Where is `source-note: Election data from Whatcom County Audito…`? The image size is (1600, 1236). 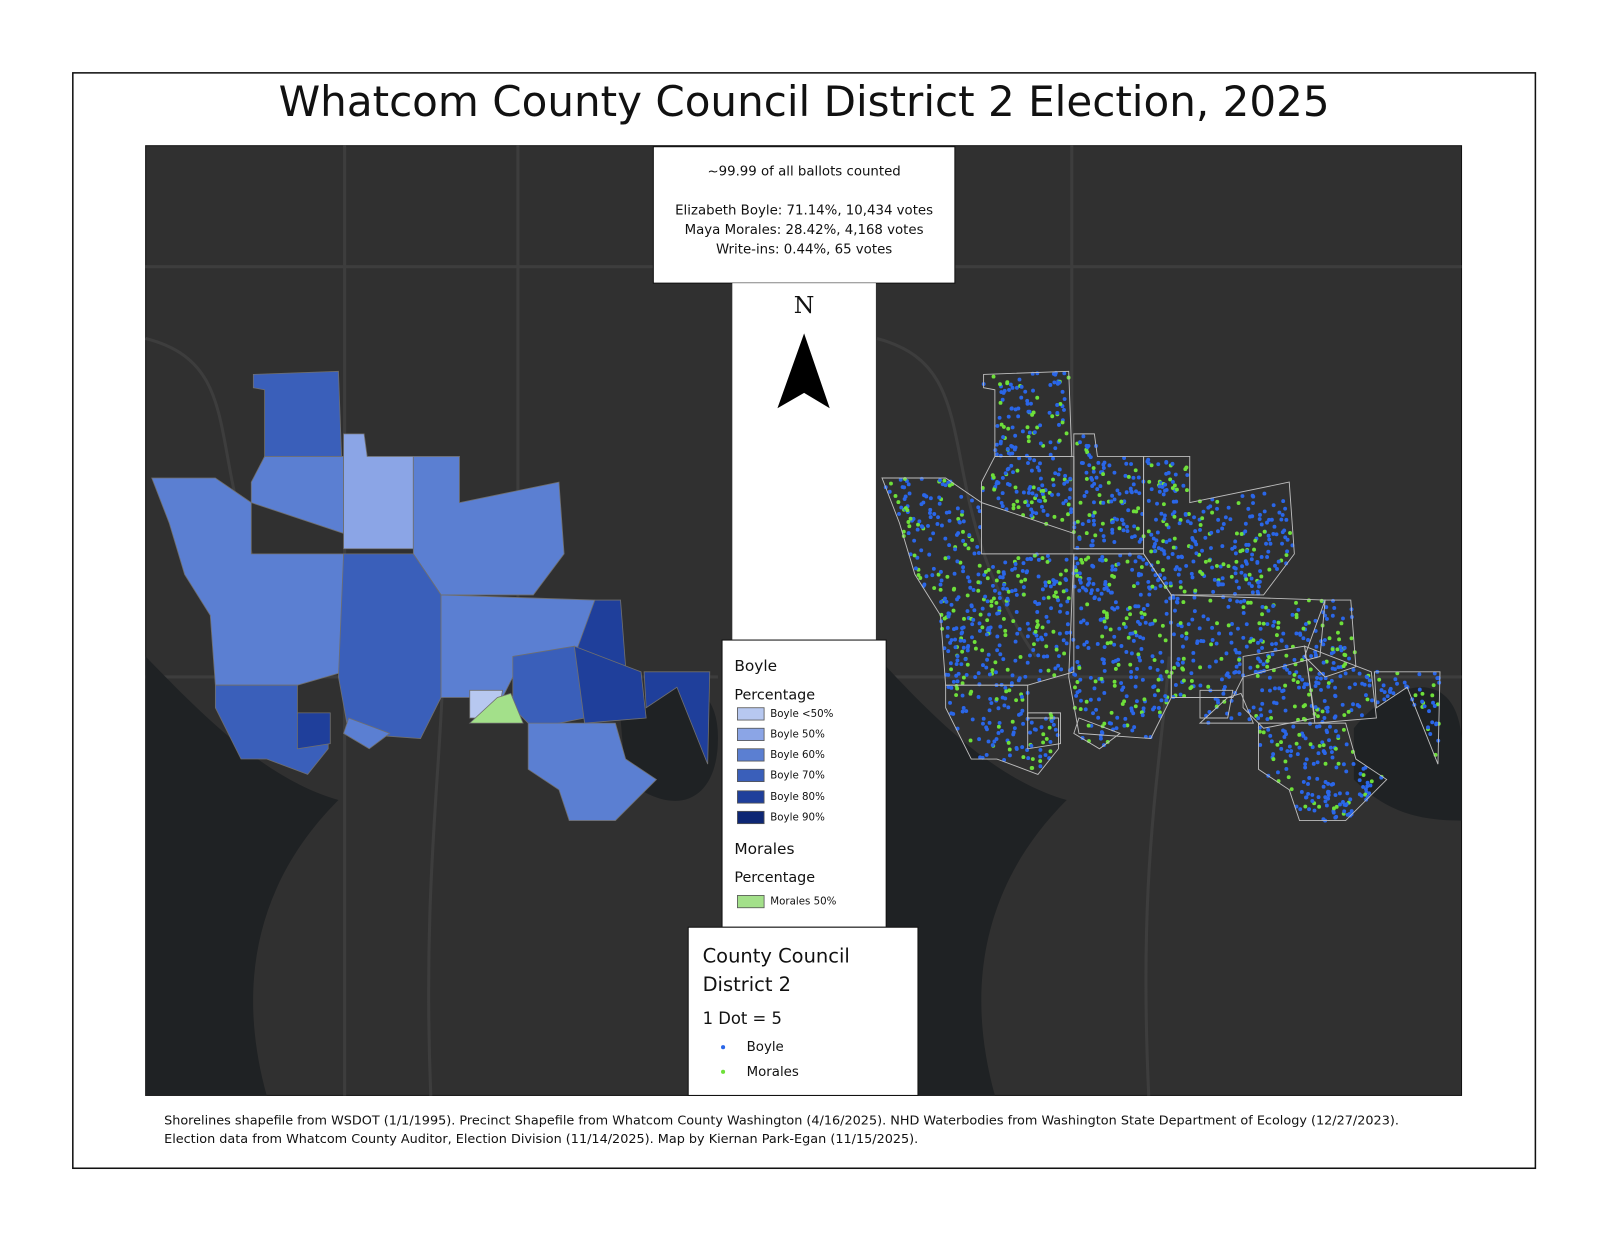 source-note: Election data from Whatcom County Audito… is located at coordinates (541, 1139).